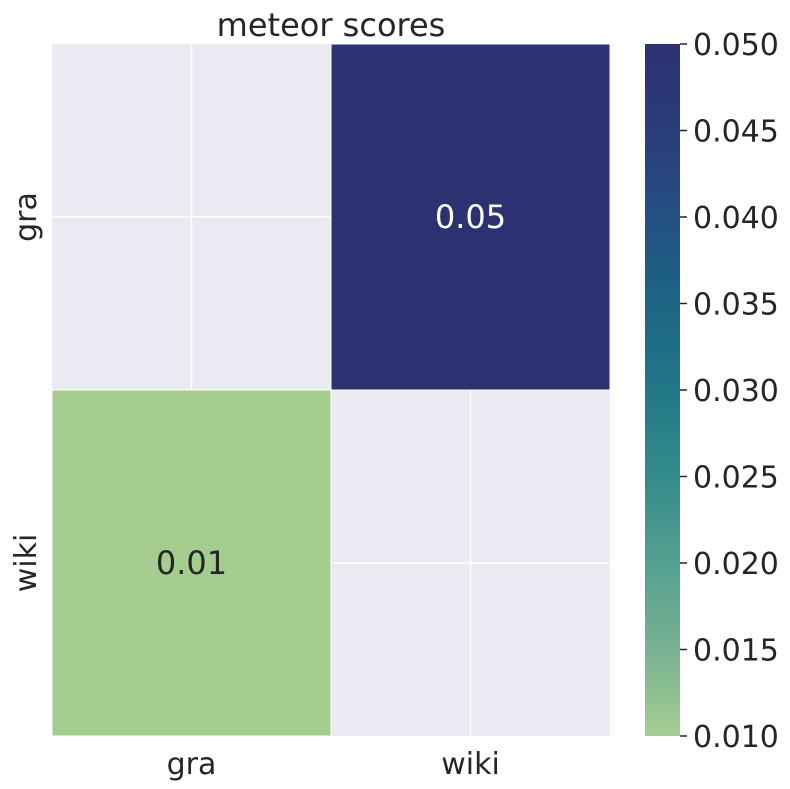 This screenshot has height=789, width=790. What do you see at coordinates (736, 305) in the screenshot?
I see `colorbar-tick-label: 0.035` at bounding box center [736, 305].